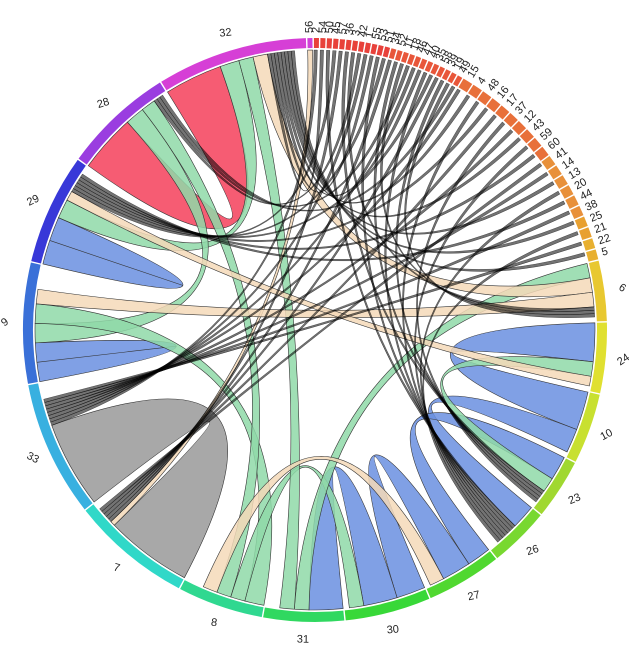 This screenshot has height=648, width=640. Describe the element at coordinates (623, 359) in the screenshot. I see `sector-label: 24` at that location.